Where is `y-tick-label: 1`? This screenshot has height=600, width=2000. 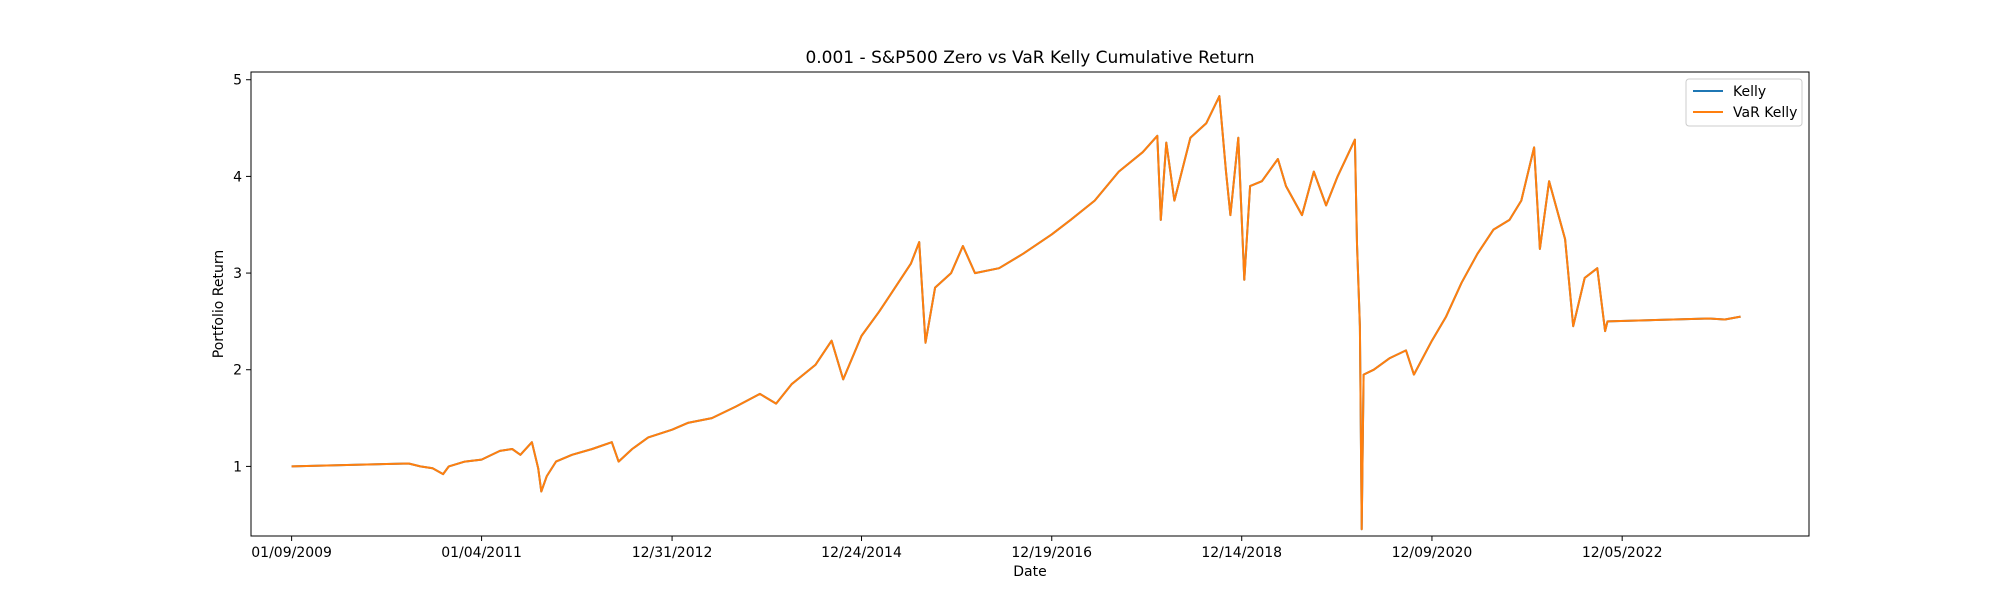
y-tick-label: 1 is located at coordinates (237, 467).